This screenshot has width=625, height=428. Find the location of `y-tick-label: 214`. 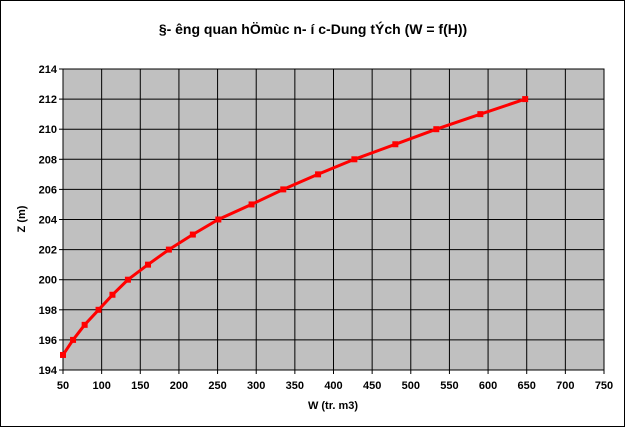

y-tick-label: 214 is located at coordinates (48, 70).